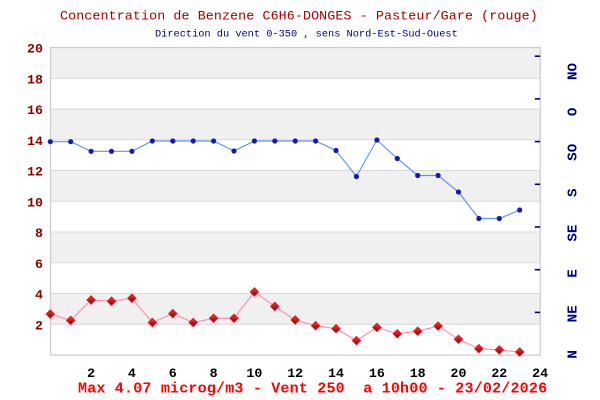 This screenshot has height=400, width=600. Describe the element at coordinates (573, 72) in the screenshot. I see `svg-text: NO` at that location.